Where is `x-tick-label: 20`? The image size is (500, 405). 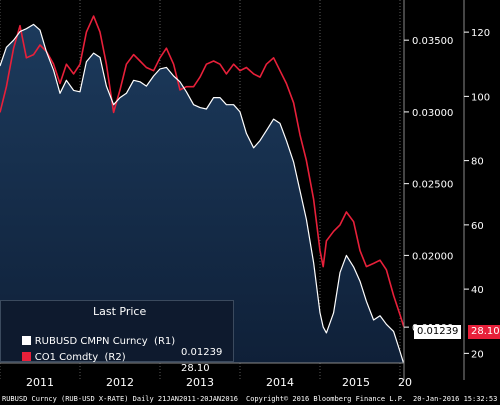 x-tick-label: 20 is located at coordinates (405, 382).